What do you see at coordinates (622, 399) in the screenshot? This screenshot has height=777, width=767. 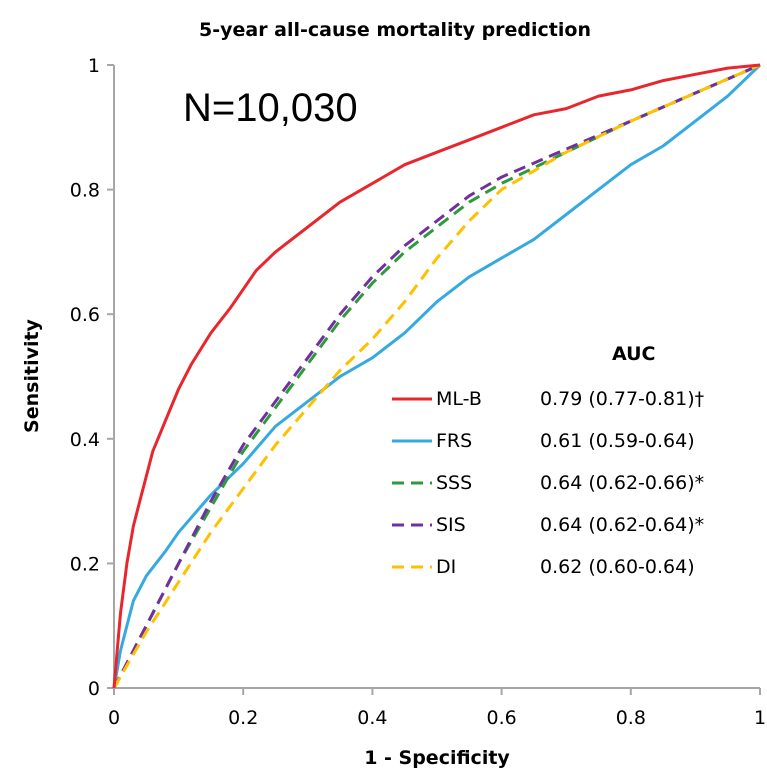 I see `legend-auc-value: 0.79 (0.77-0.81)†` at bounding box center [622, 399].